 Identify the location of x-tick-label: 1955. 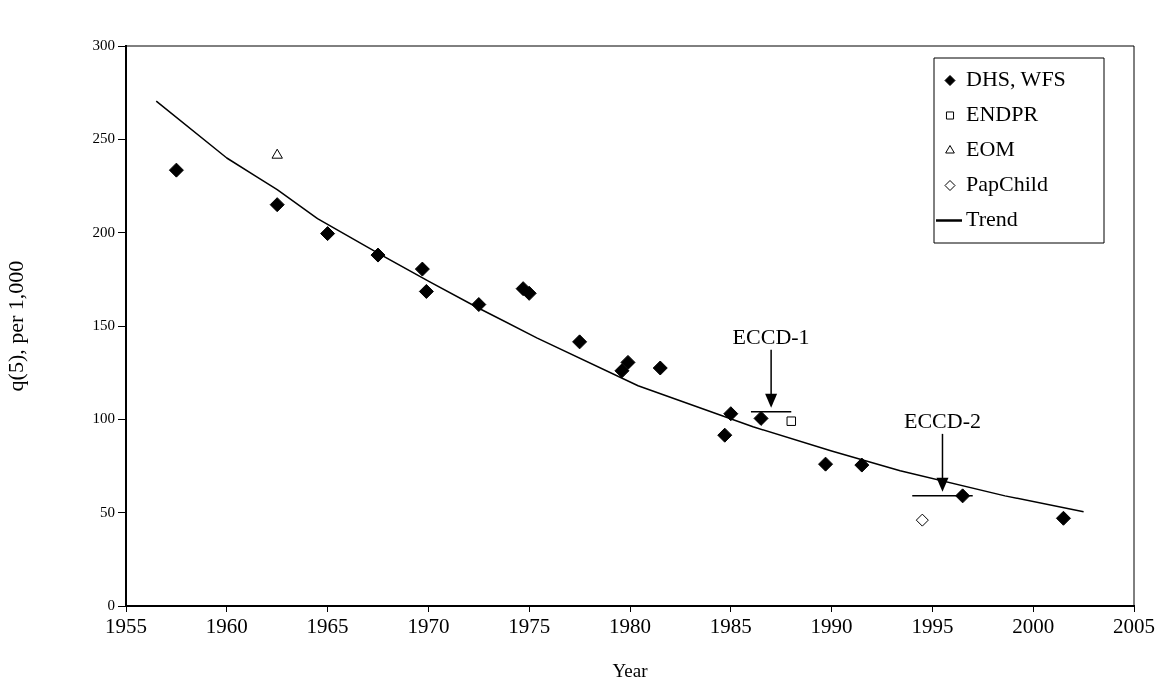
(126, 626).